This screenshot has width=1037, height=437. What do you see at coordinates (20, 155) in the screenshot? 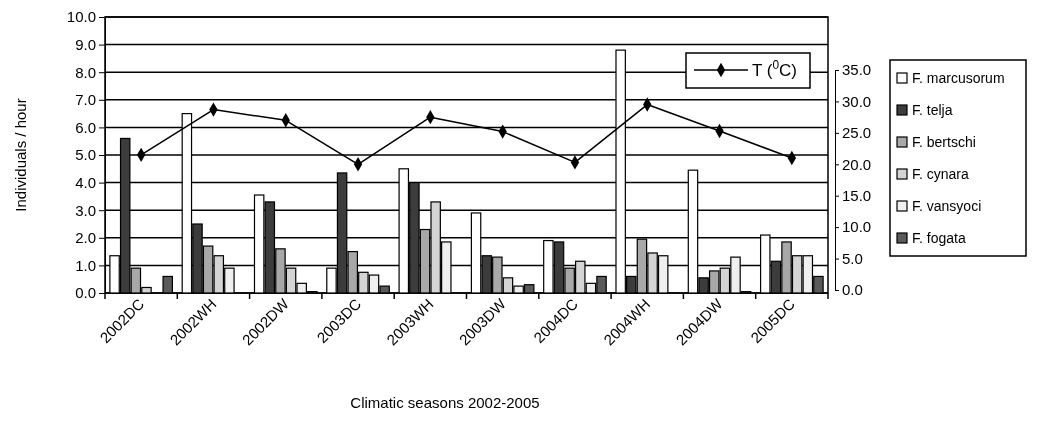
I see `y-axis-title: Individuals / hour` at bounding box center [20, 155].